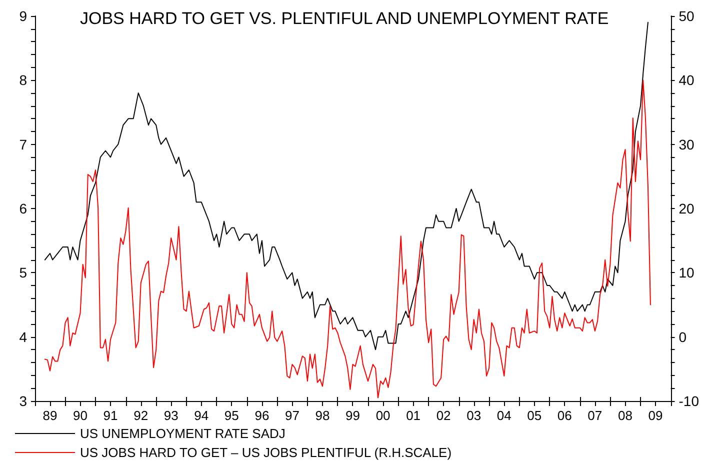  Describe the element at coordinates (50, 415) in the screenshot. I see `x-tick-label: 89` at that location.